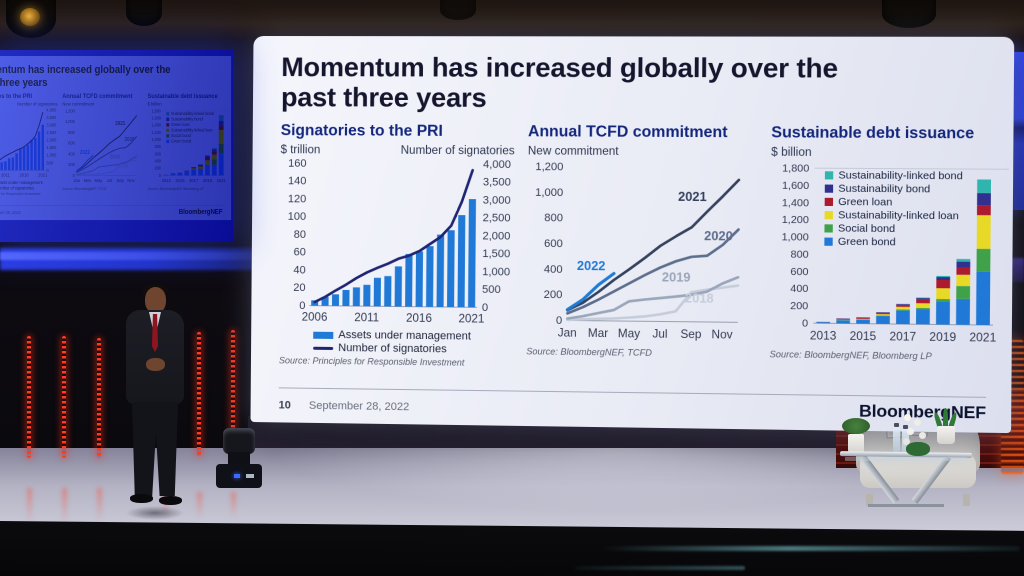 The image size is (1024, 576). Describe the element at coordinates (491, 290) in the screenshot. I see `svg-text: 500` at that location.